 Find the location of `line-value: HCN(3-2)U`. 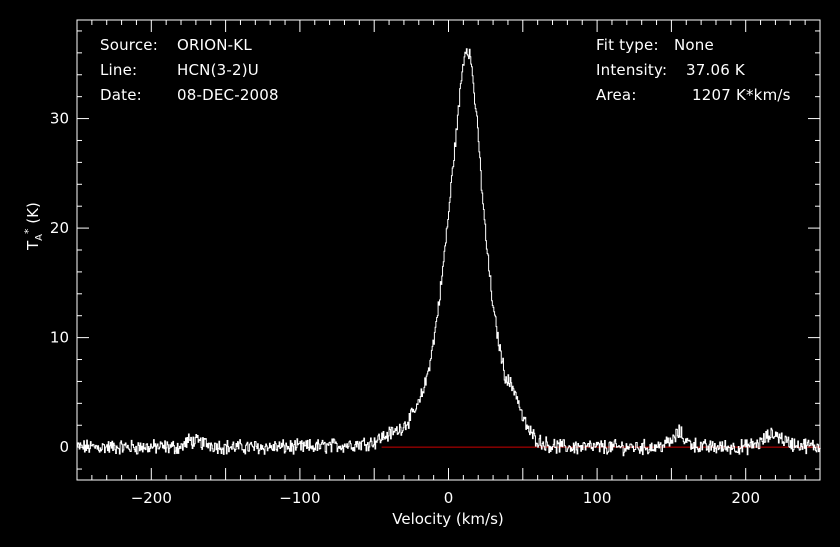

line-value: HCN(3-2)U is located at coordinates (218, 70).